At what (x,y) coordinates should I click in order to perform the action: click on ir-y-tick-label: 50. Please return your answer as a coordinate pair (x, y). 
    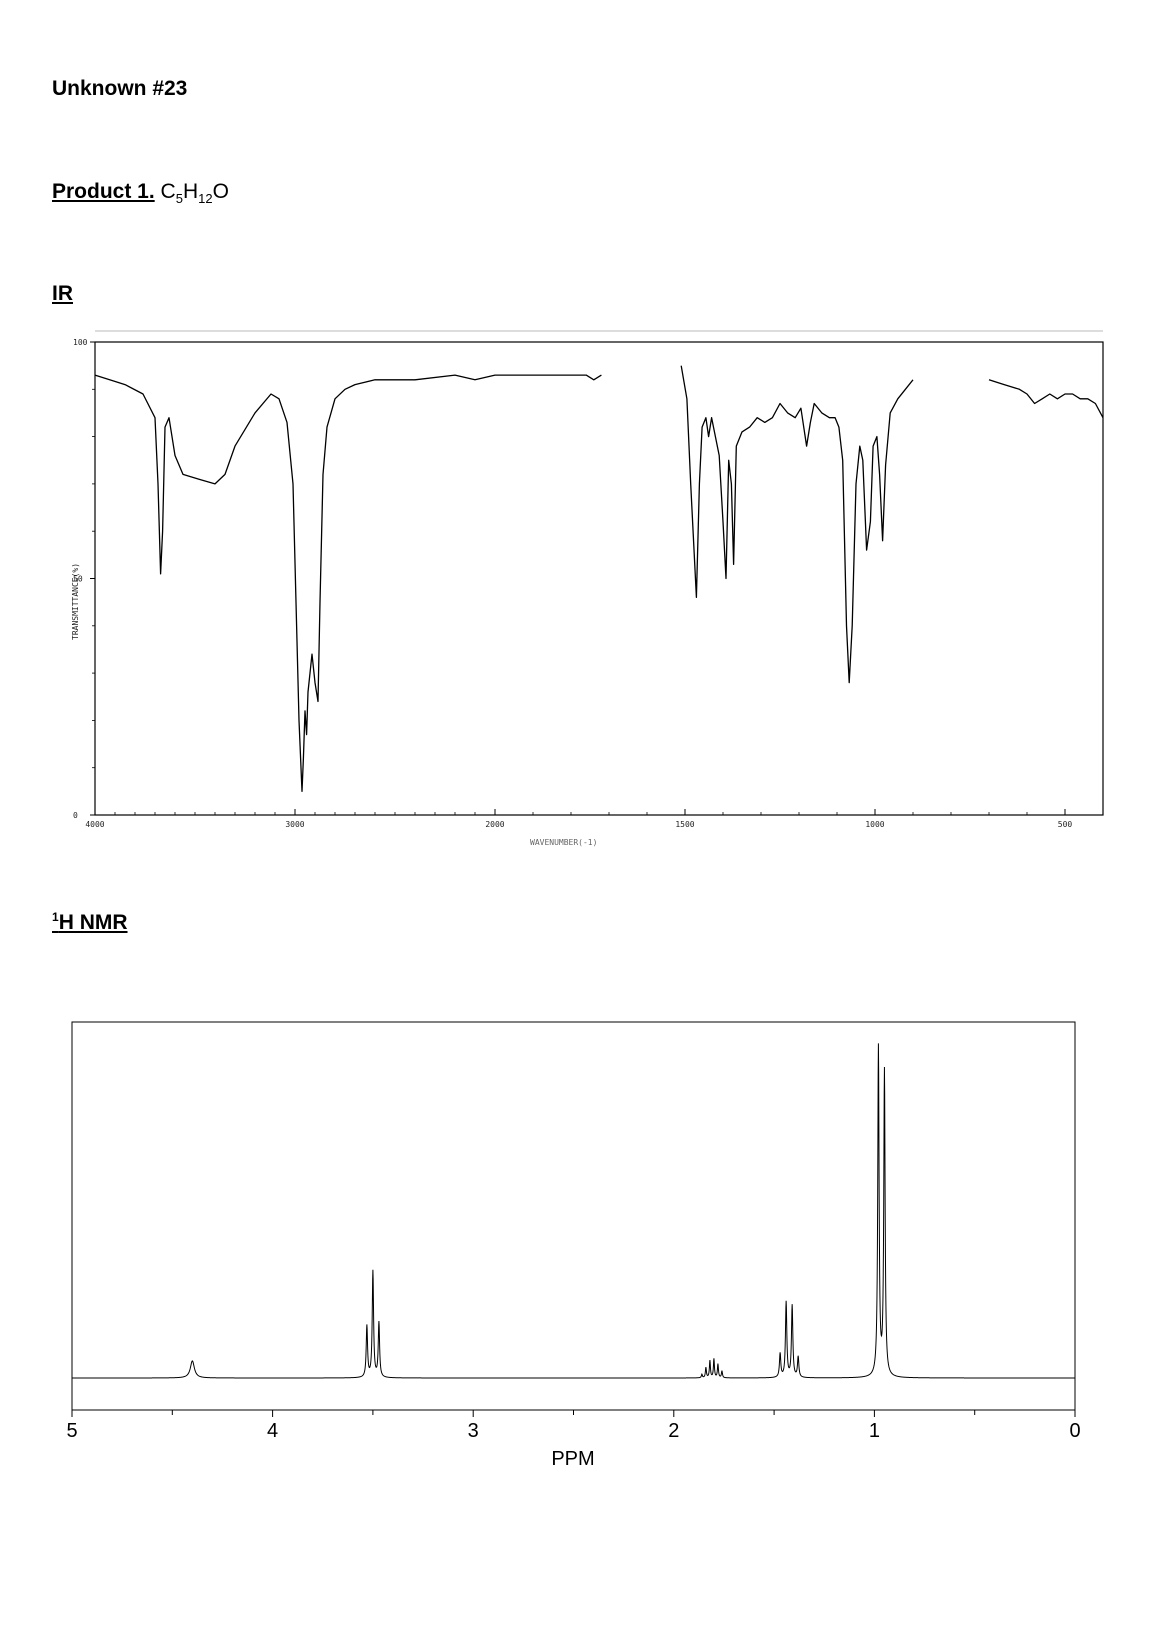
    Looking at the image, I should click on (78, 579).